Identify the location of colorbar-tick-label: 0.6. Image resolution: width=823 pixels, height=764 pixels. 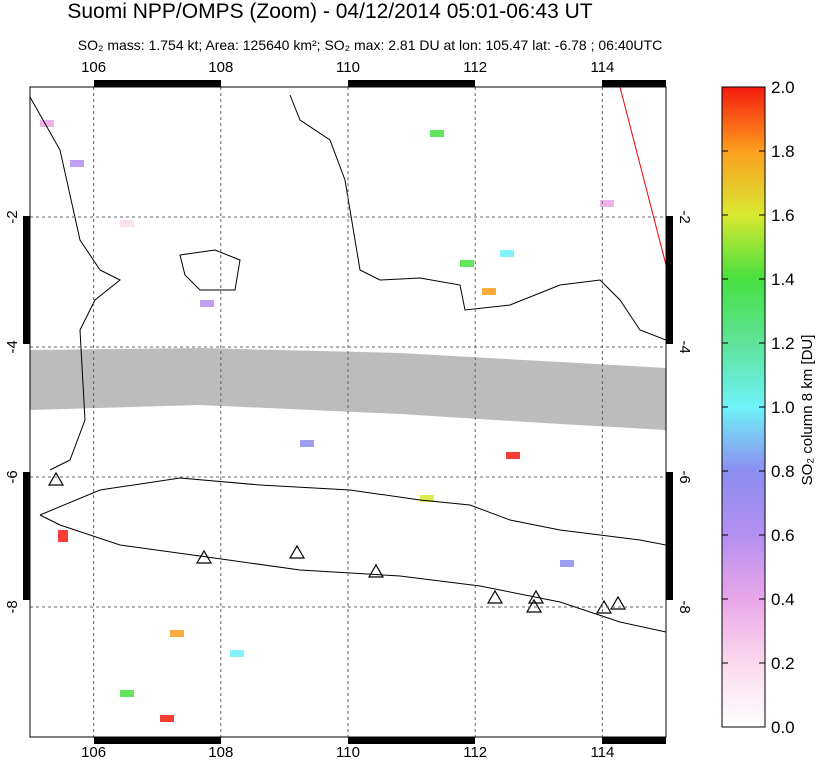
(783, 535).